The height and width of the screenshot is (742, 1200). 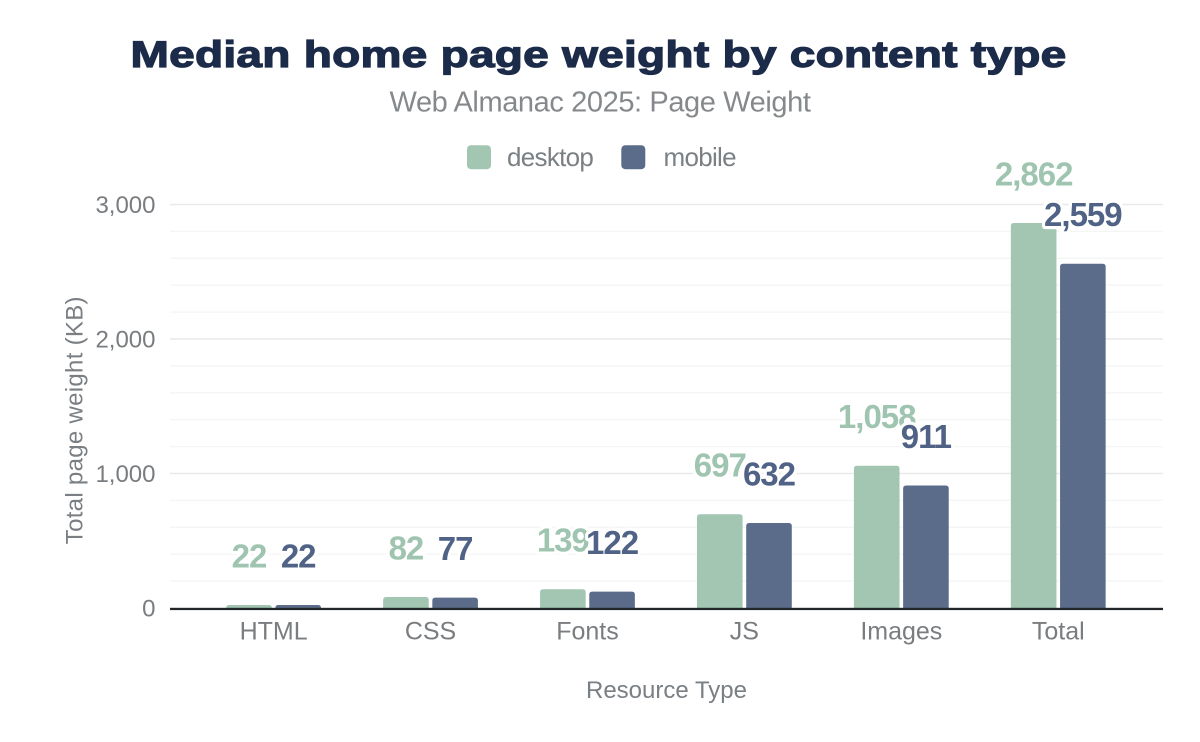 I want to click on svg-text: Web Almanac 2025: Page Weight, so click(x=600, y=102).